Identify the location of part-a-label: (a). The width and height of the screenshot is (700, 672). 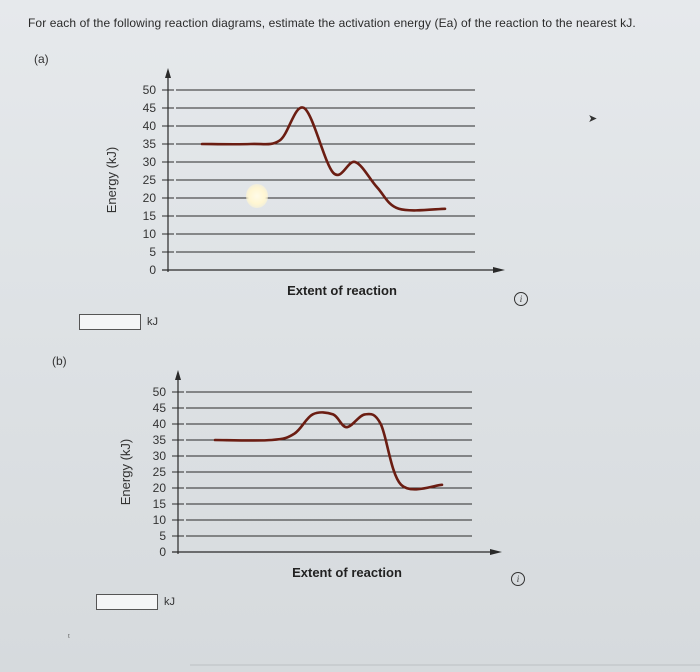
(41, 59).